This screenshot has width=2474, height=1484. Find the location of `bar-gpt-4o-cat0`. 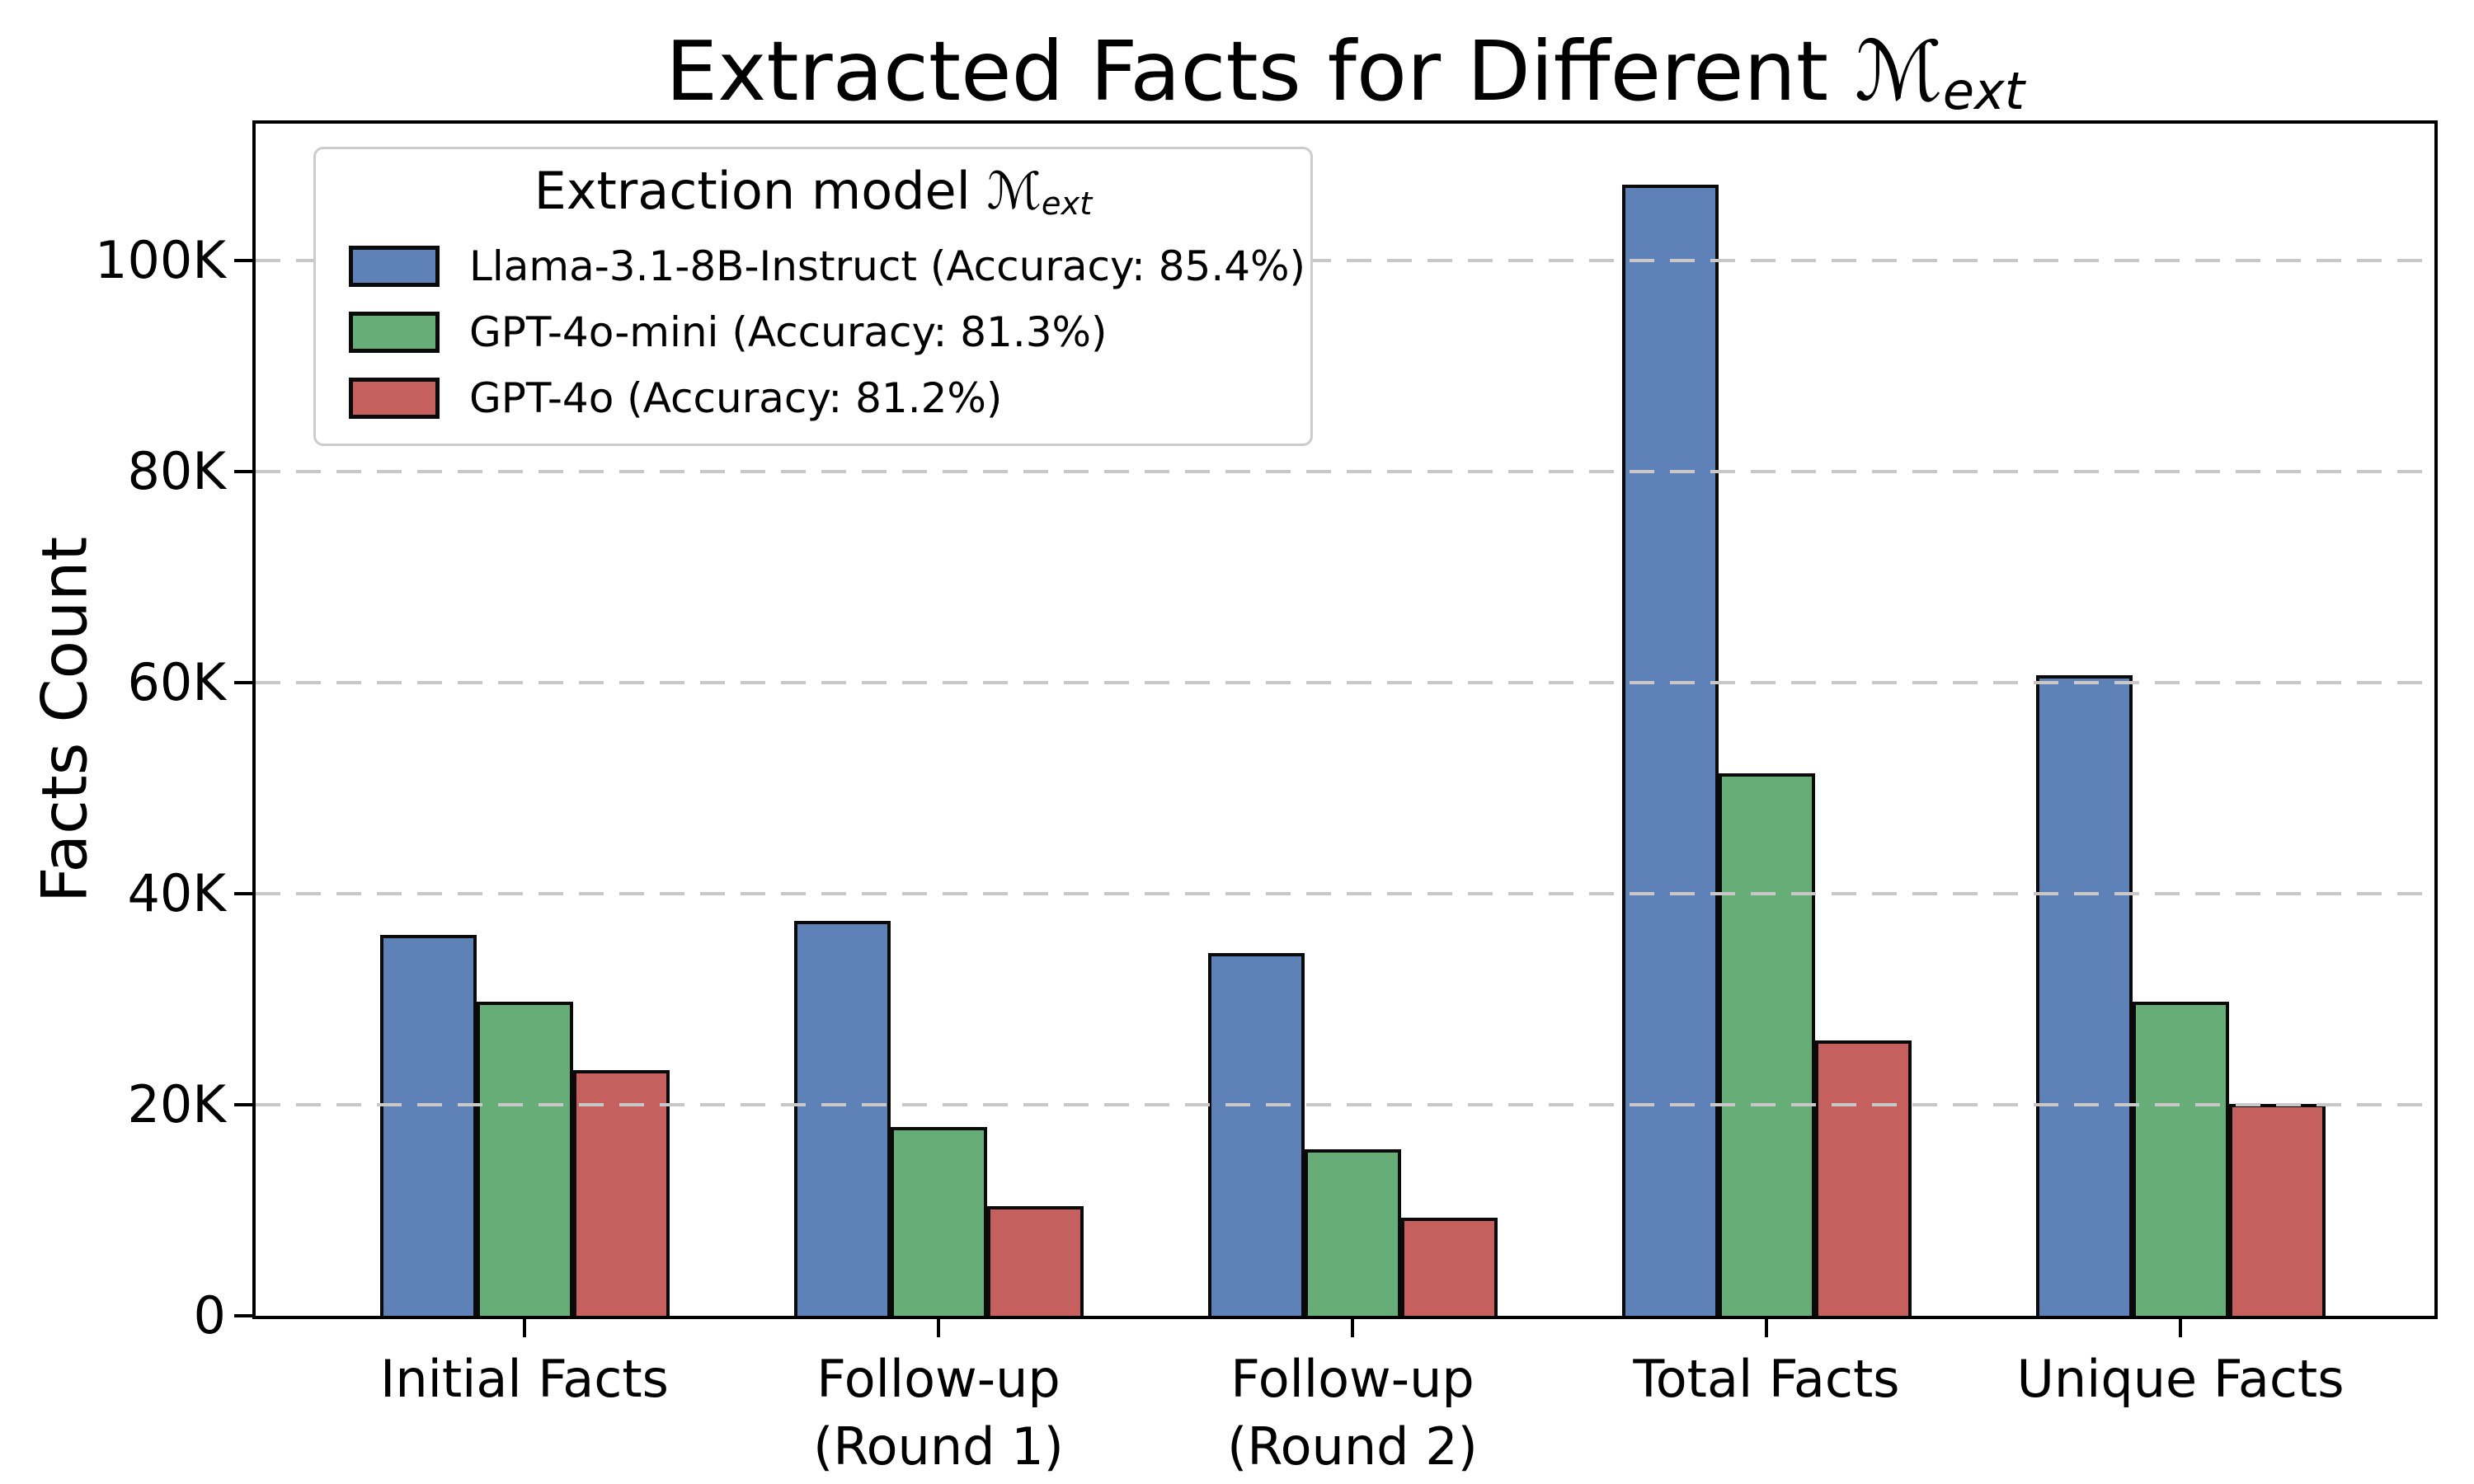

bar-gpt-4o-cat0 is located at coordinates (621, 1192).